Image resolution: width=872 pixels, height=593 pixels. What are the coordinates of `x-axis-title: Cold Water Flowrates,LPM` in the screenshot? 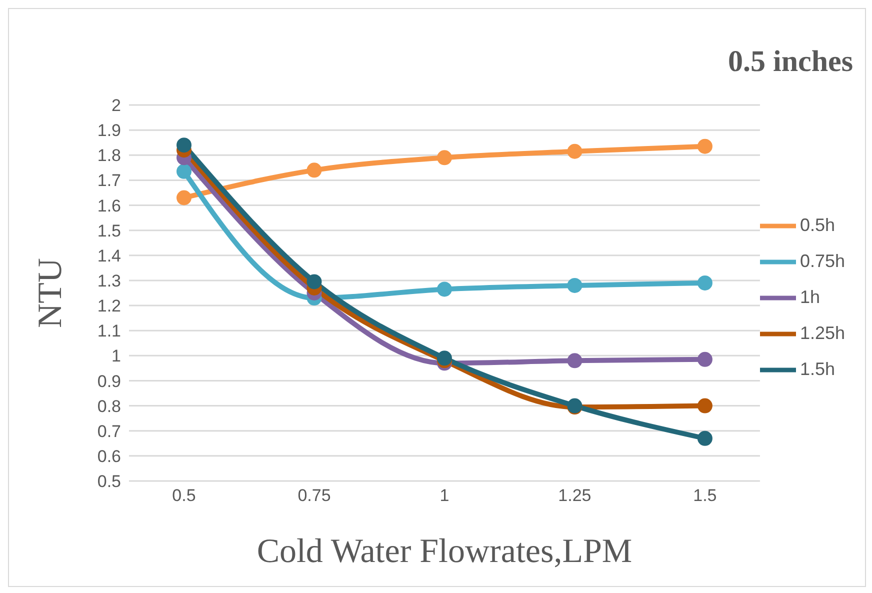 It's located at (444, 551).